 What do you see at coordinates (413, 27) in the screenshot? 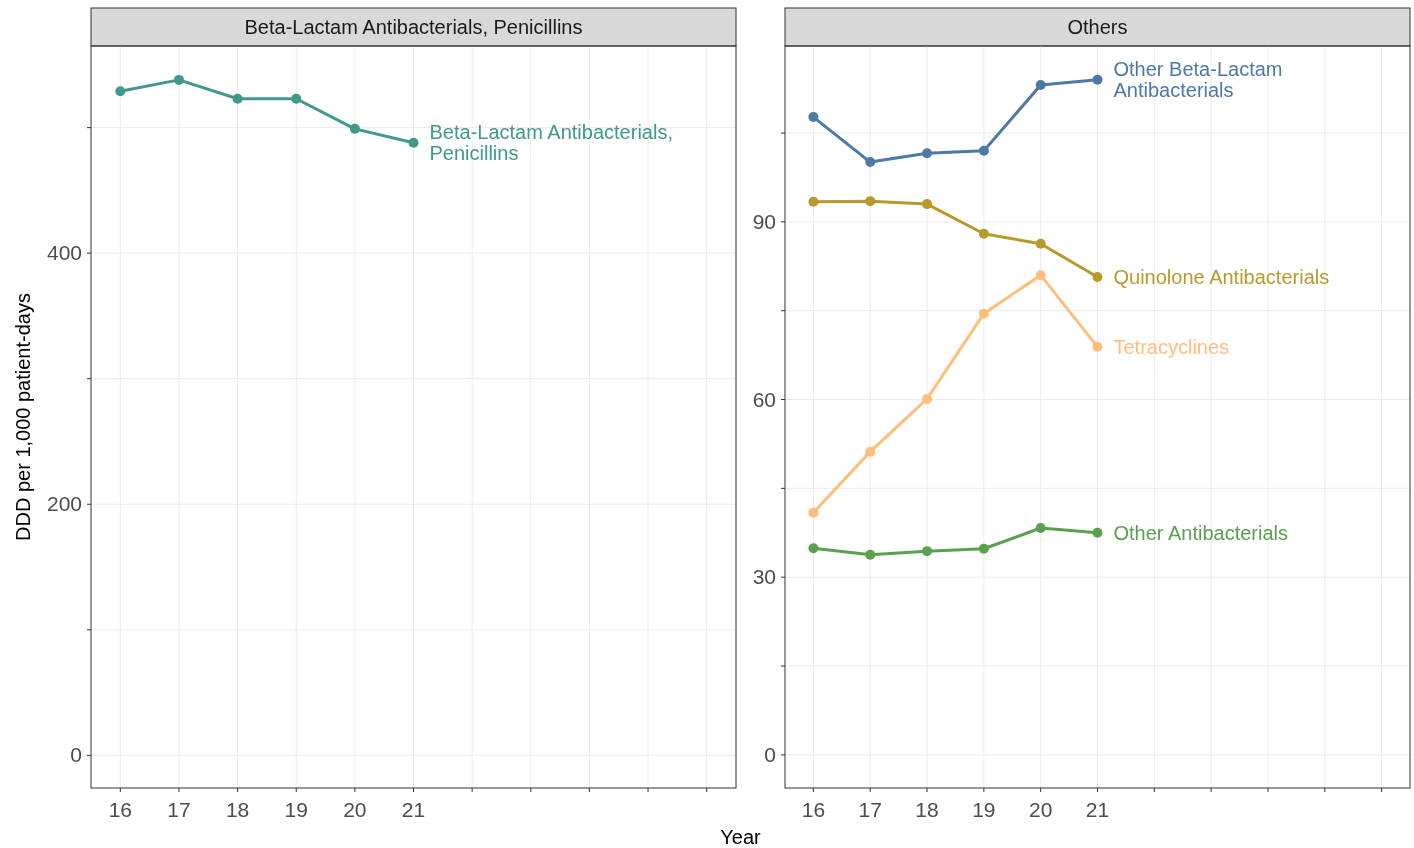
I see `chart-title: Beta-Lactam Antibacterials, Penicillins` at bounding box center [413, 27].